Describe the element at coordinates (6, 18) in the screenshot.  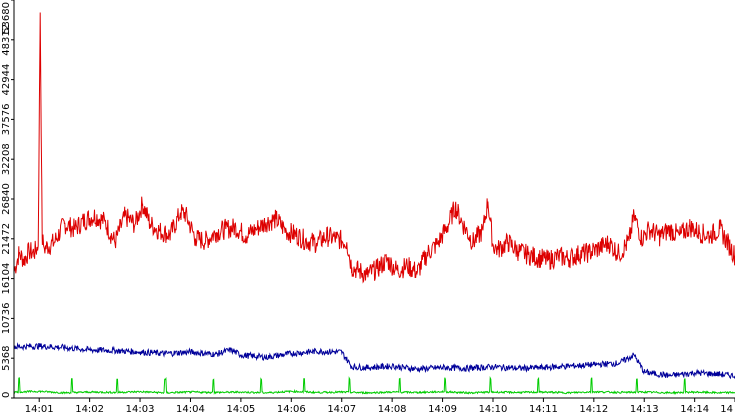
I see `y-tick-label: 53680` at that location.